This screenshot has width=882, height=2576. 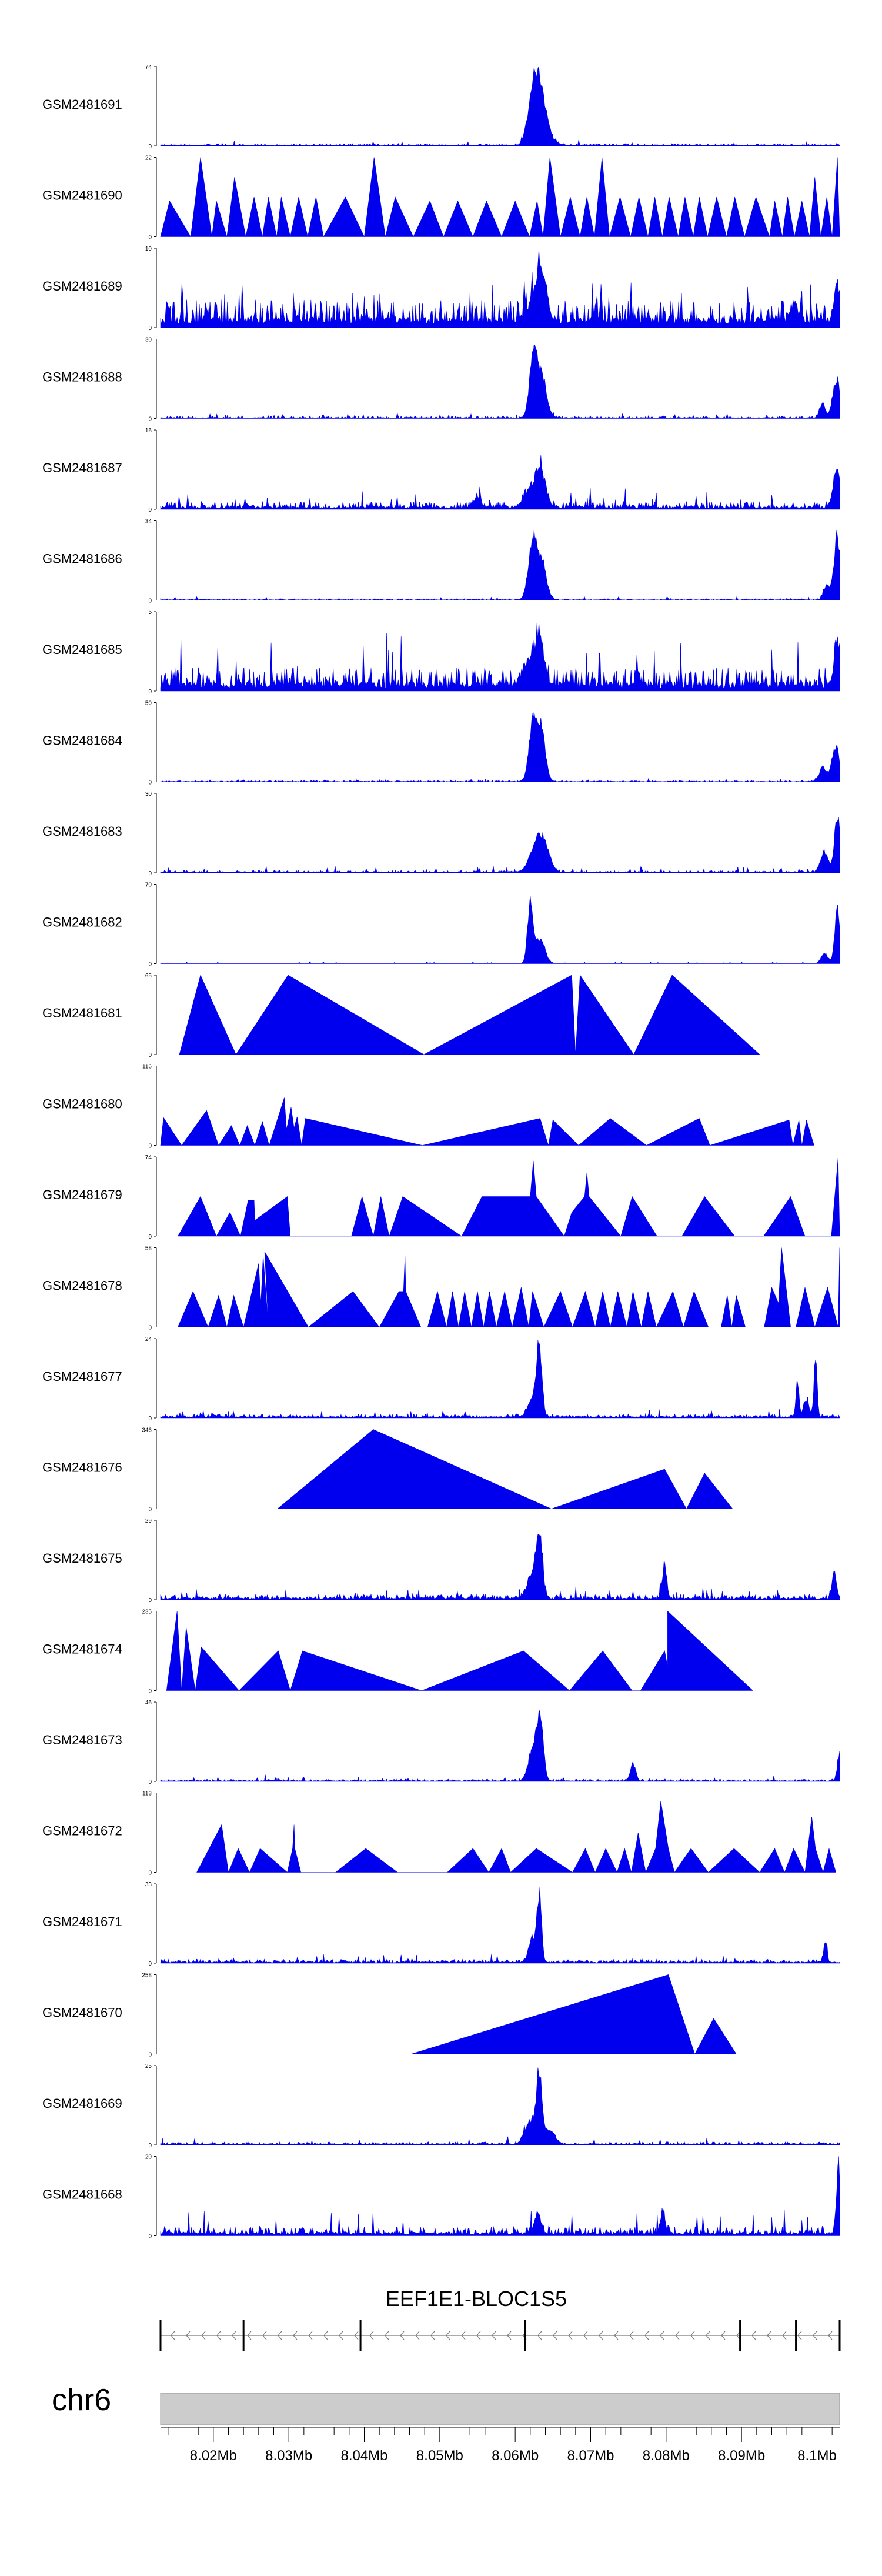 What do you see at coordinates (82, 559) in the screenshot?
I see `track-label: GSM2481686` at bounding box center [82, 559].